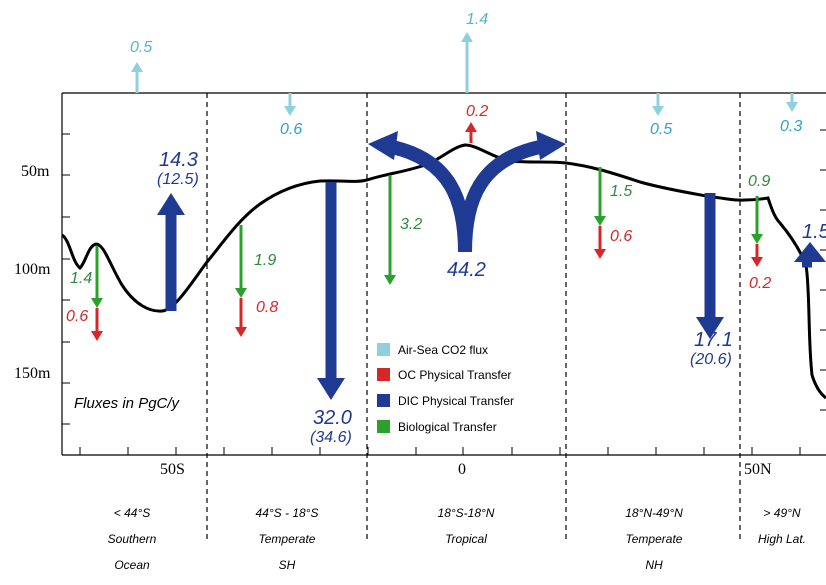 This screenshot has width=826, height=585. What do you see at coordinates (600, 221) in the screenshot?
I see `bio-arrow-temperate-nh-head` at bounding box center [600, 221].